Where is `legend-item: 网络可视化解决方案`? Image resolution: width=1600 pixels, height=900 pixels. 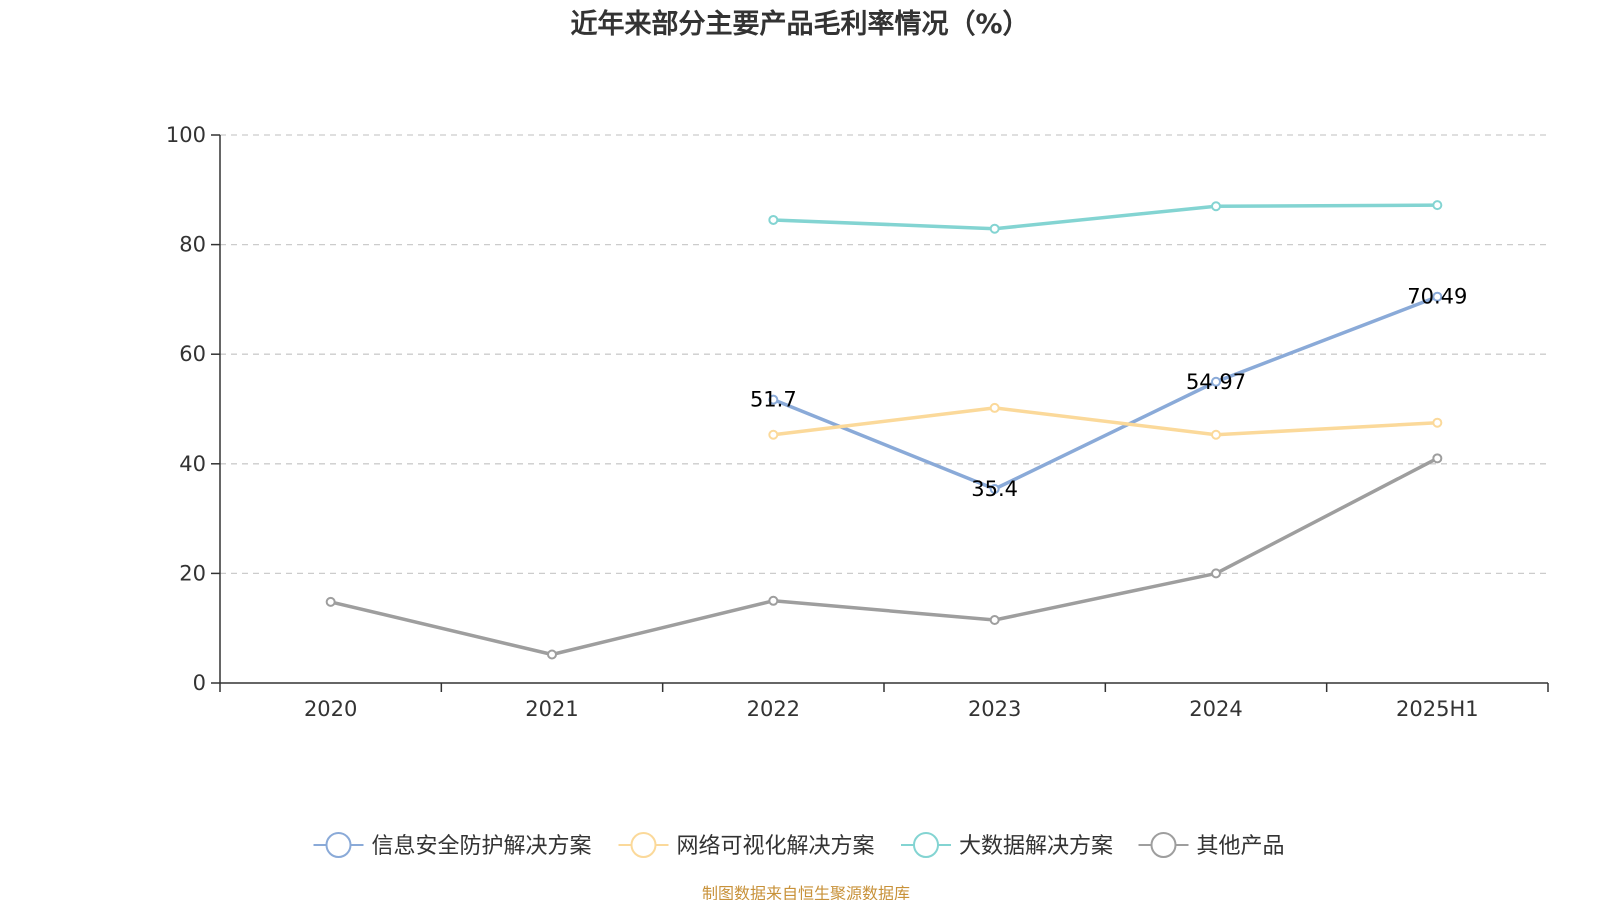
legend-item: 网络可视化解决方案 is located at coordinates (746, 845).